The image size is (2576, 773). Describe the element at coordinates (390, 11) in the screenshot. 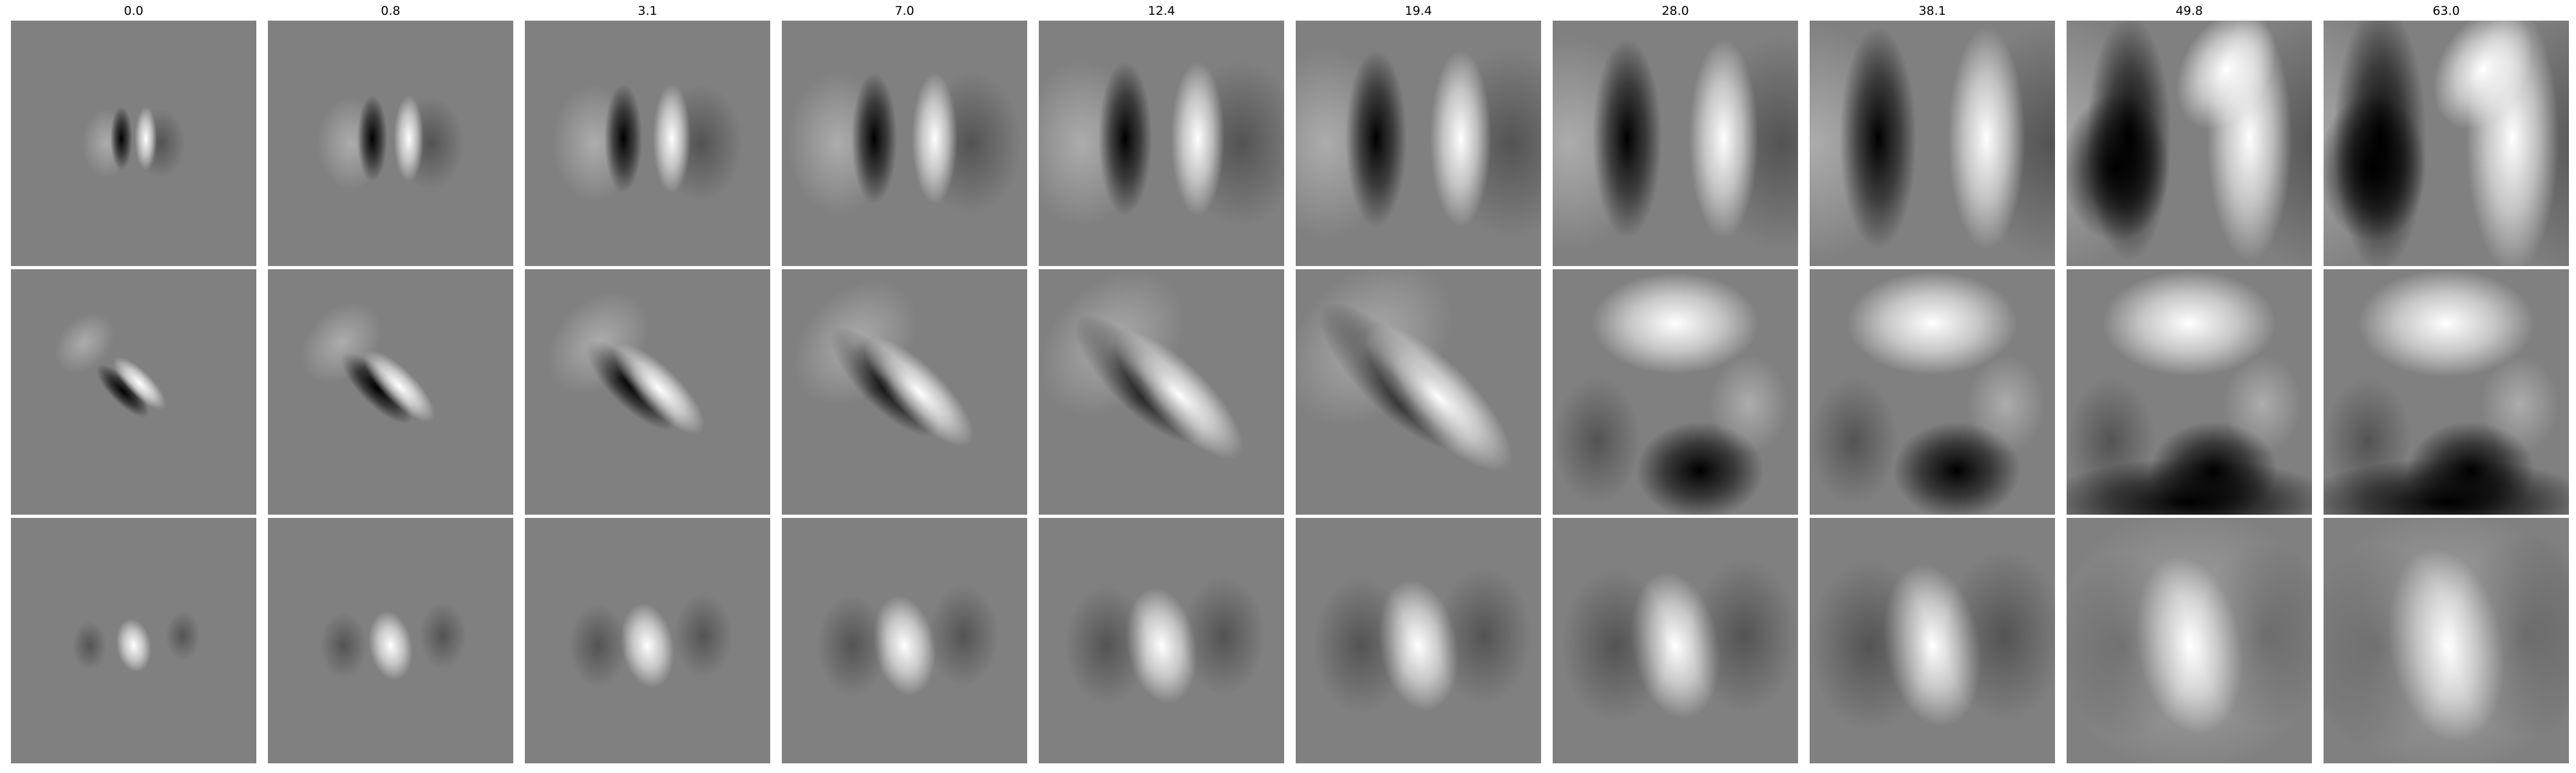

I see `column-title: 0.8` at that location.